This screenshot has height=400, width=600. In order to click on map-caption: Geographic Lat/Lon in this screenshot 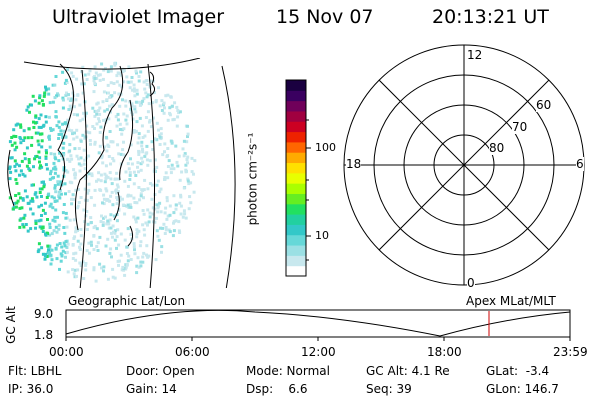, I will do `click(127, 301)`.